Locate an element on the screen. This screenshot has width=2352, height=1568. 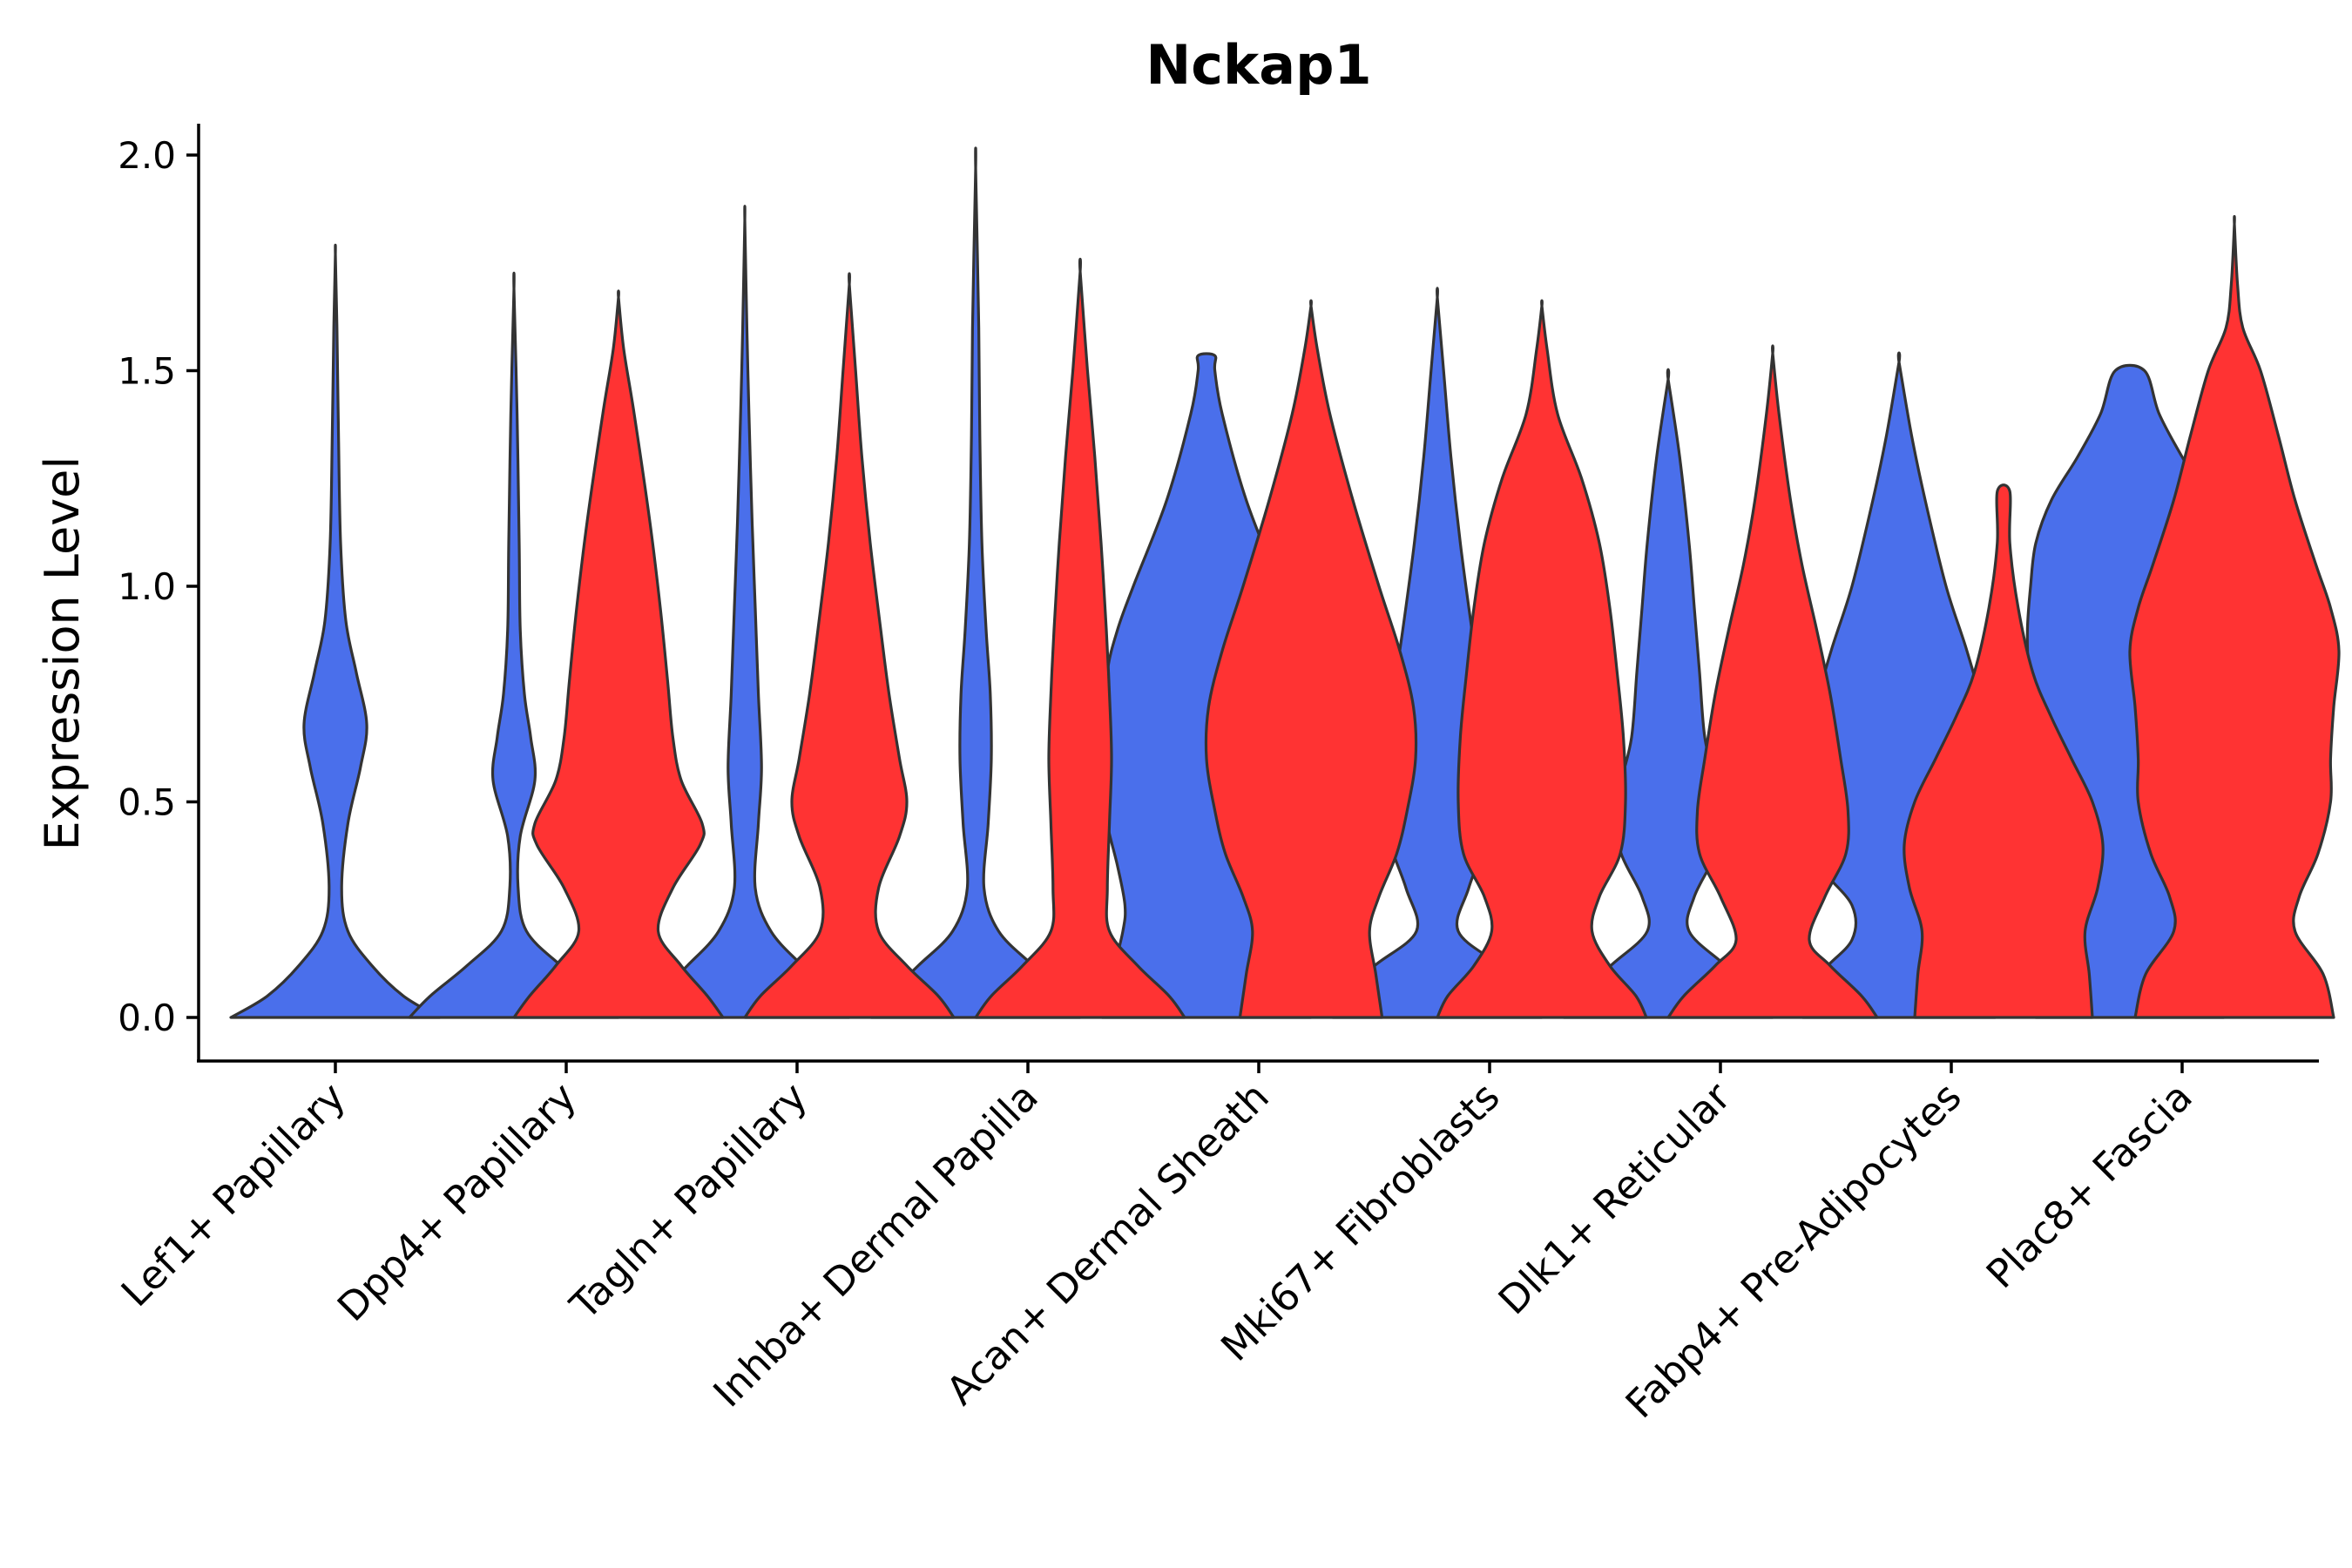
y-tick-label: 1.0 is located at coordinates (147, 586).